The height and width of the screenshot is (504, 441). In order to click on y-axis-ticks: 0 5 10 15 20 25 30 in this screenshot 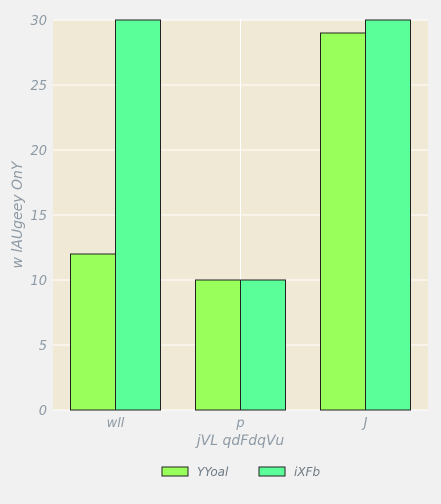, I will do `click(38, 216)`.